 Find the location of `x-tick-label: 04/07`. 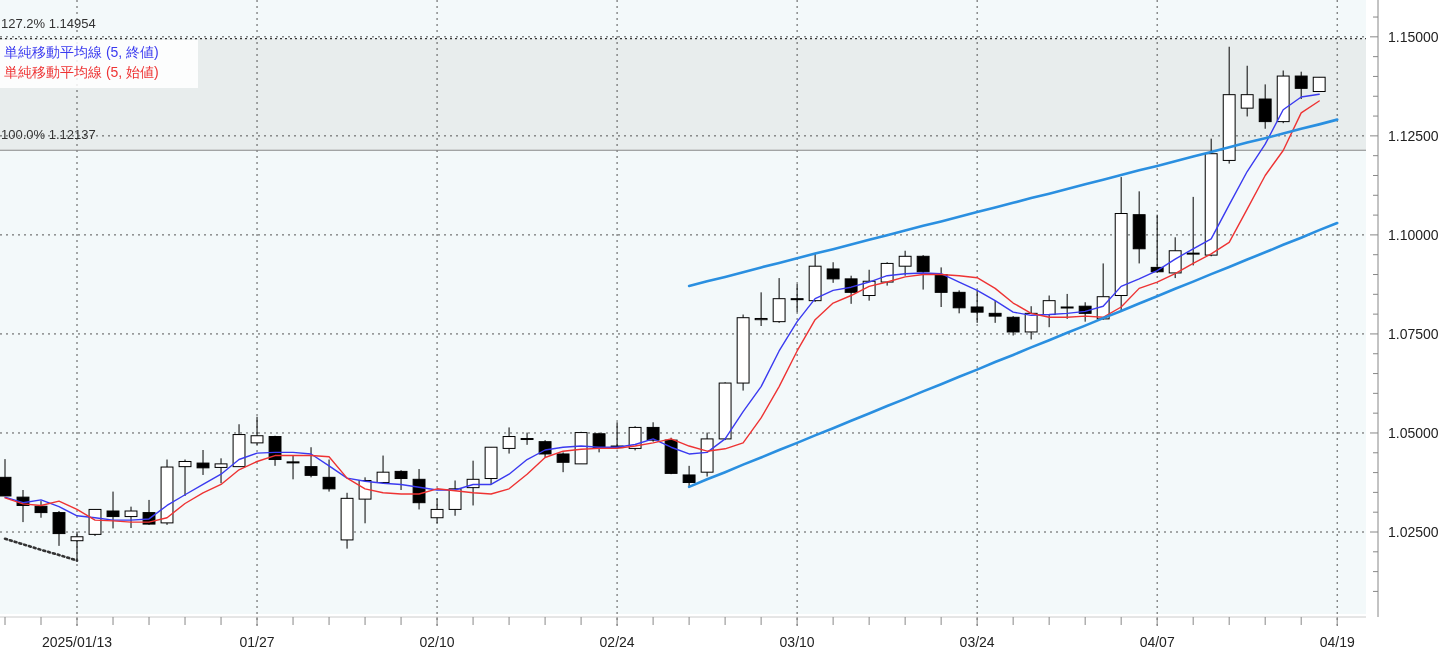

x-tick-label: 04/07 is located at coordinates (1157, 642).